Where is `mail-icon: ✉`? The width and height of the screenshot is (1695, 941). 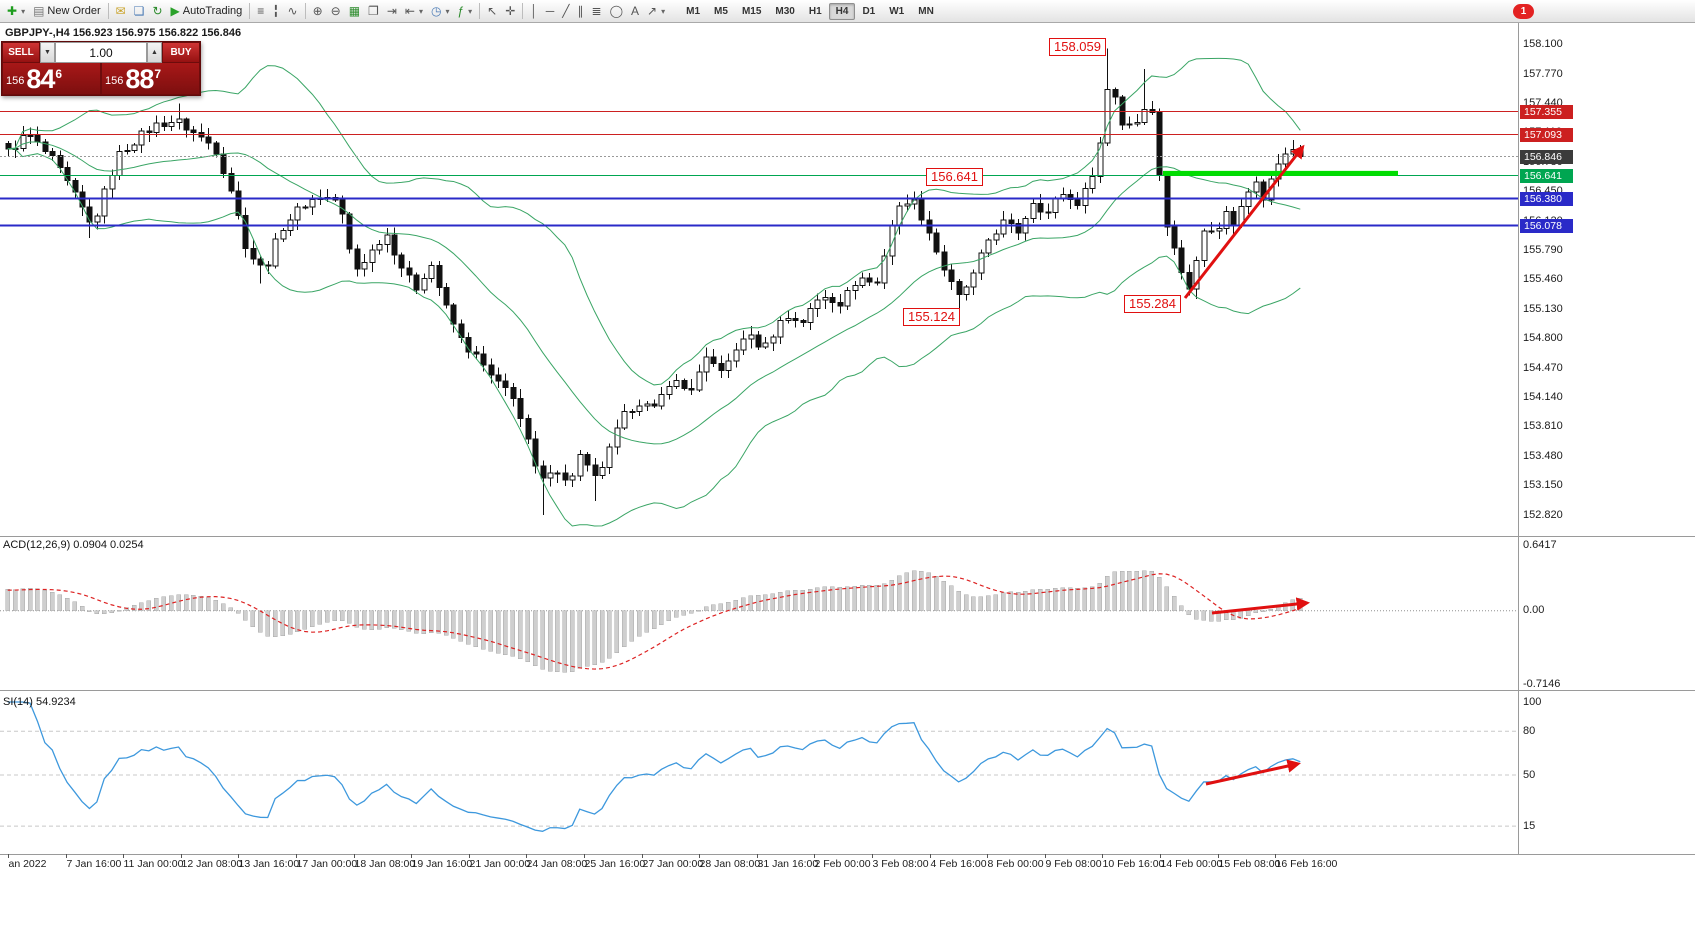
mail-icon: ✉ is located at coordinates (120, 11).